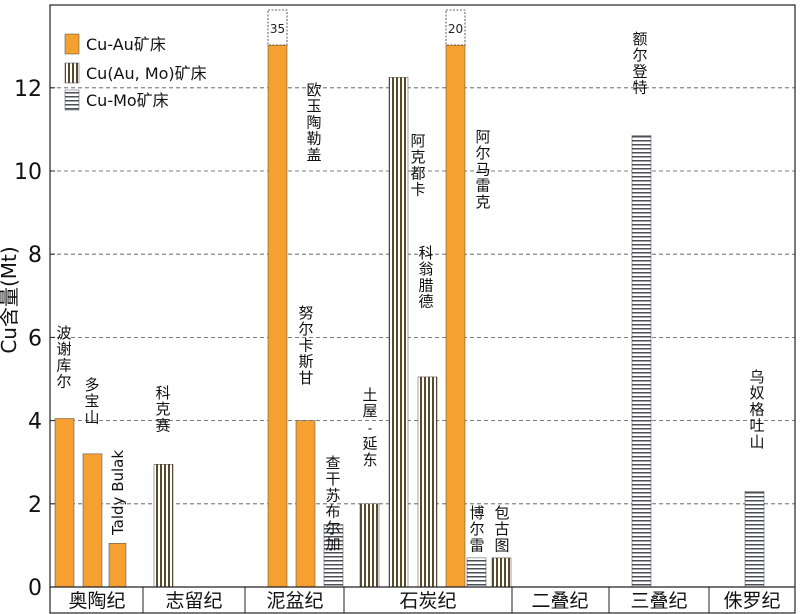 This screenshot has width=800, height=614. Describe the element at coordinates (35, 255) in the screenshot. I see `y-tick-label: 8` at that location.